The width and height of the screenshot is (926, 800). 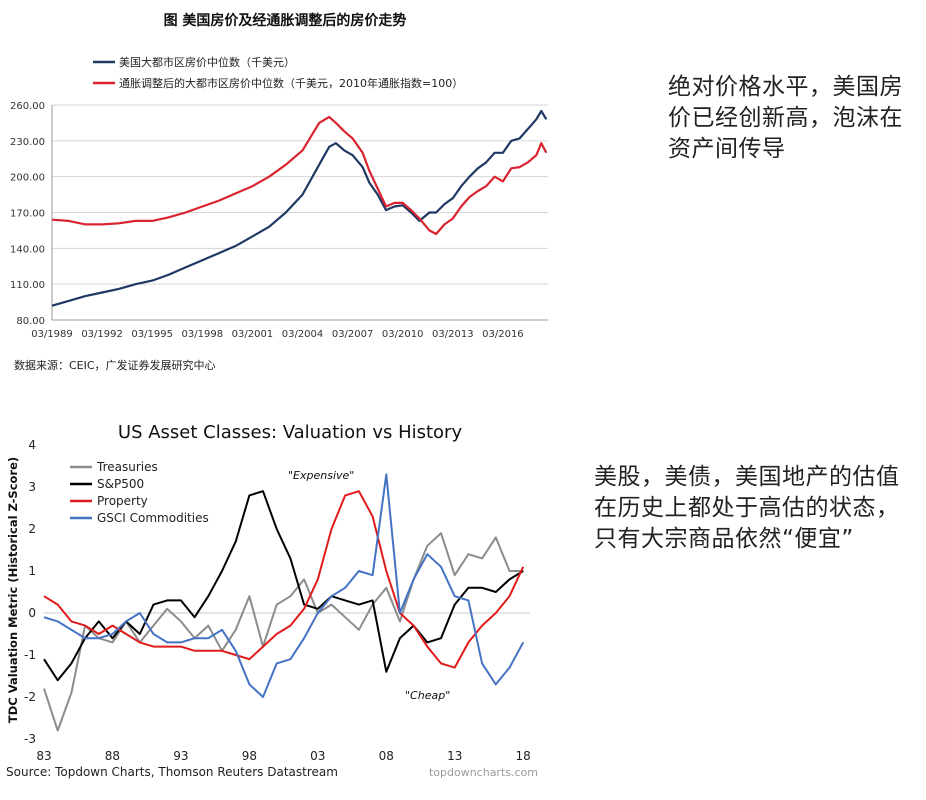 What do you see at coordinates (285, 20) in the screenshot?
I see `chart1-title: 图 美国房价及经通胀调整后的房价走势` at bounding box center [285, 20].